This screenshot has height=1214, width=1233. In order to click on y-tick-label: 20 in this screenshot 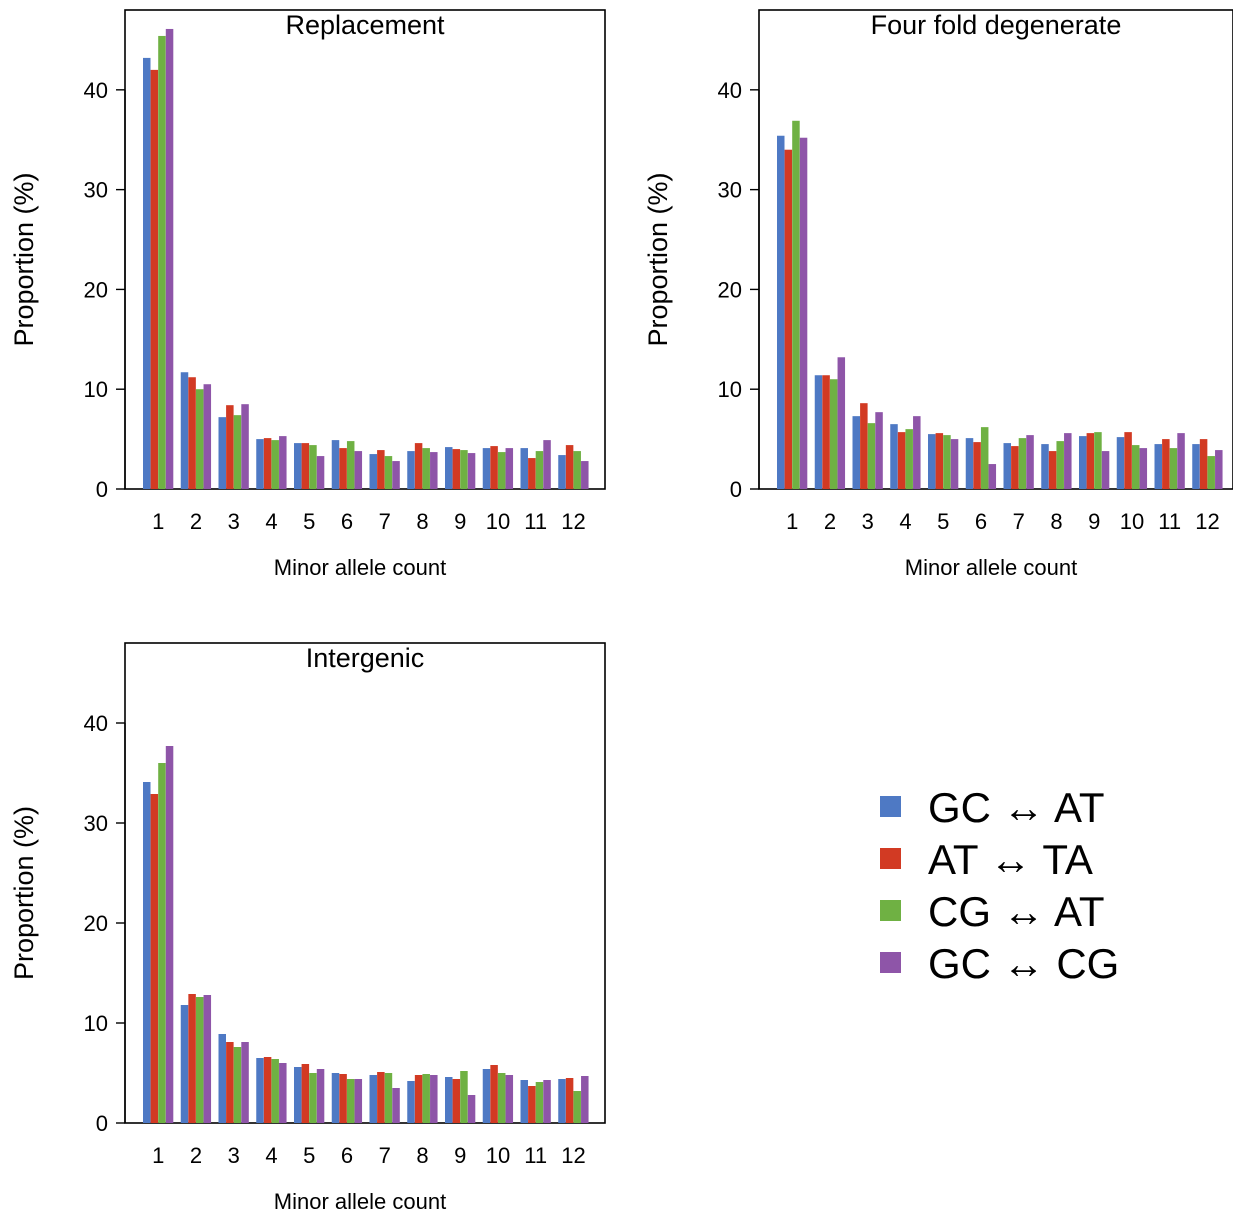, I will do `click(96, 923)`.